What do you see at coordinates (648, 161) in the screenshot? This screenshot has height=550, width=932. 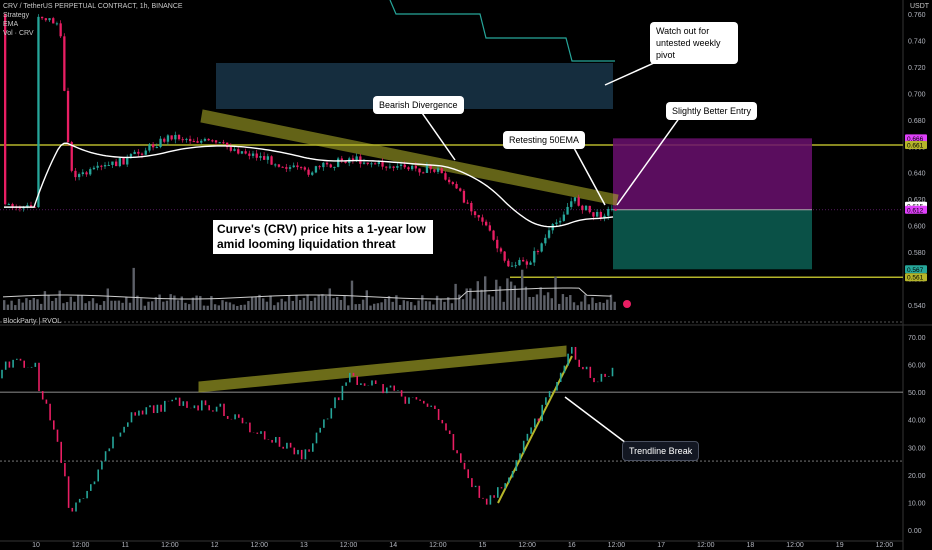 I see `pointer-entry` at bounding box center [648, 161].